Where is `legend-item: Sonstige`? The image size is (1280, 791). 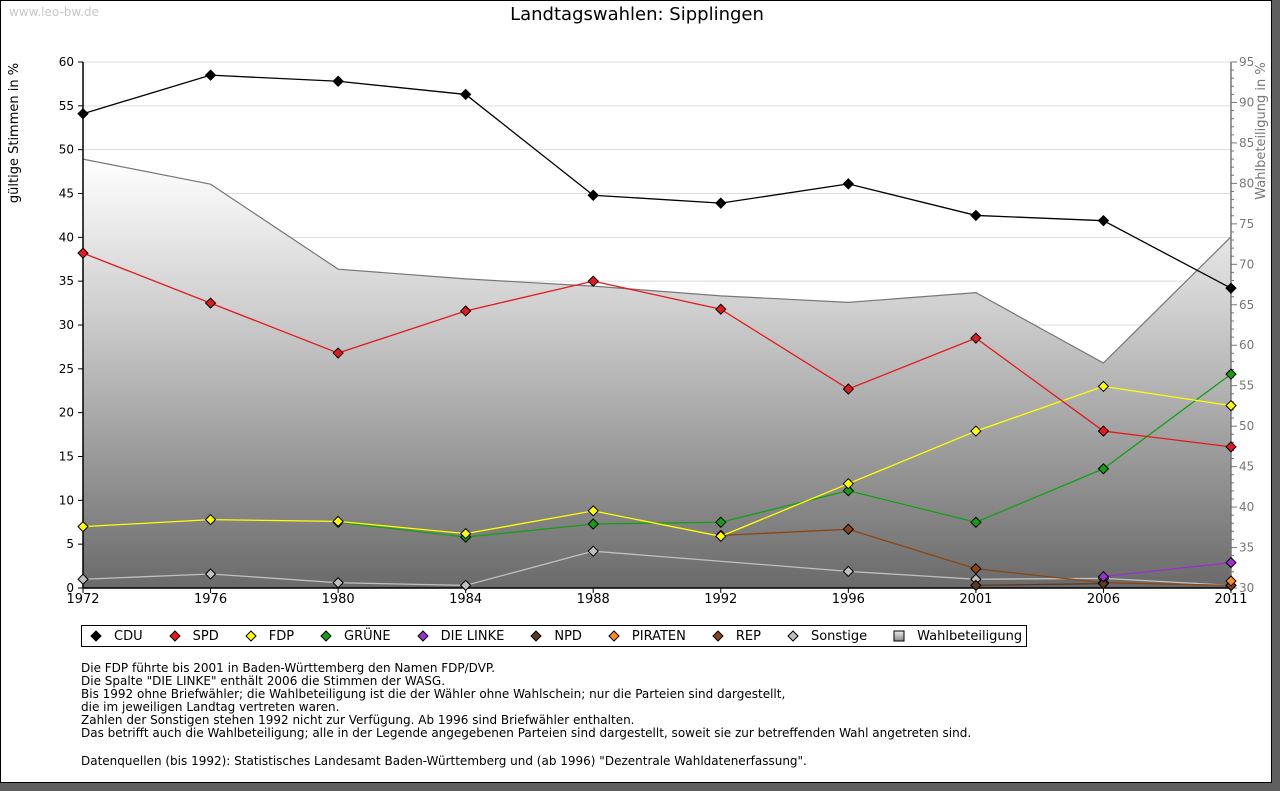
legend-item: Sonstige is located at coordinates (827, 636).